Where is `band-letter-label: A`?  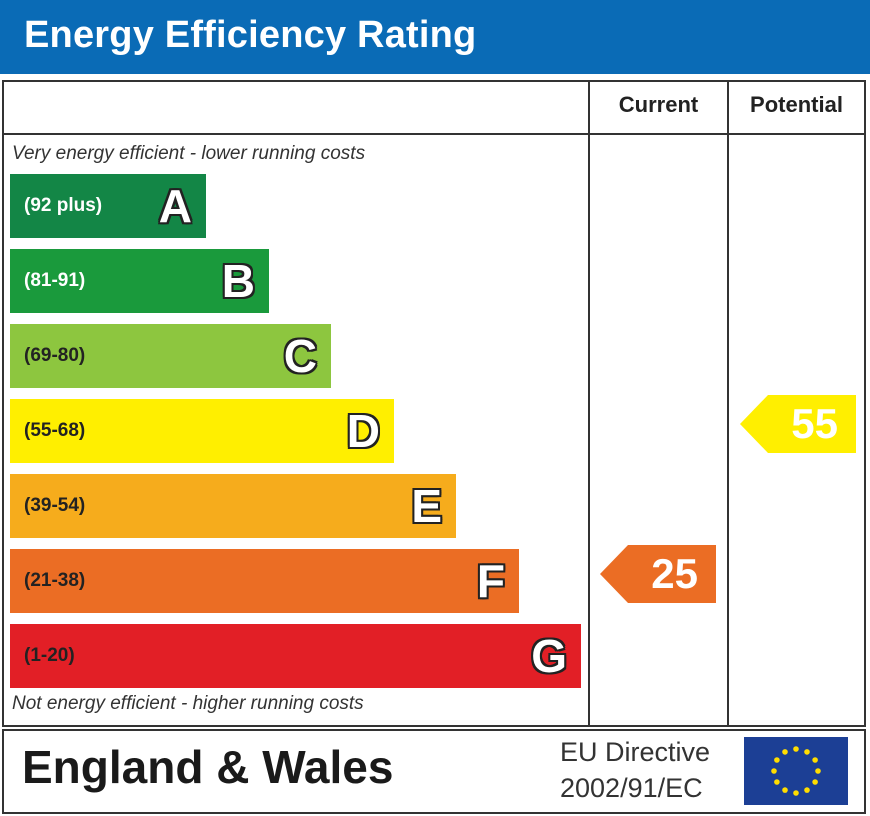
band-letter-label: A is located at coordinates (175, 206).